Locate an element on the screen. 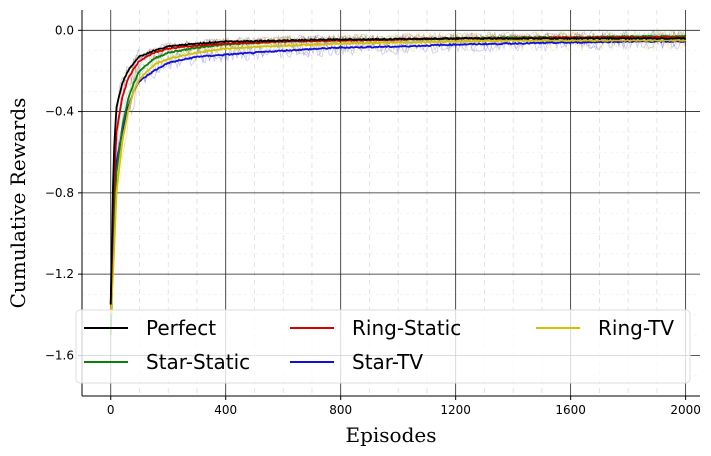 Image resolution: width=711 pixels, height=456 pixels. x-axis-label: Episodes is located at coordinates (390, 435).